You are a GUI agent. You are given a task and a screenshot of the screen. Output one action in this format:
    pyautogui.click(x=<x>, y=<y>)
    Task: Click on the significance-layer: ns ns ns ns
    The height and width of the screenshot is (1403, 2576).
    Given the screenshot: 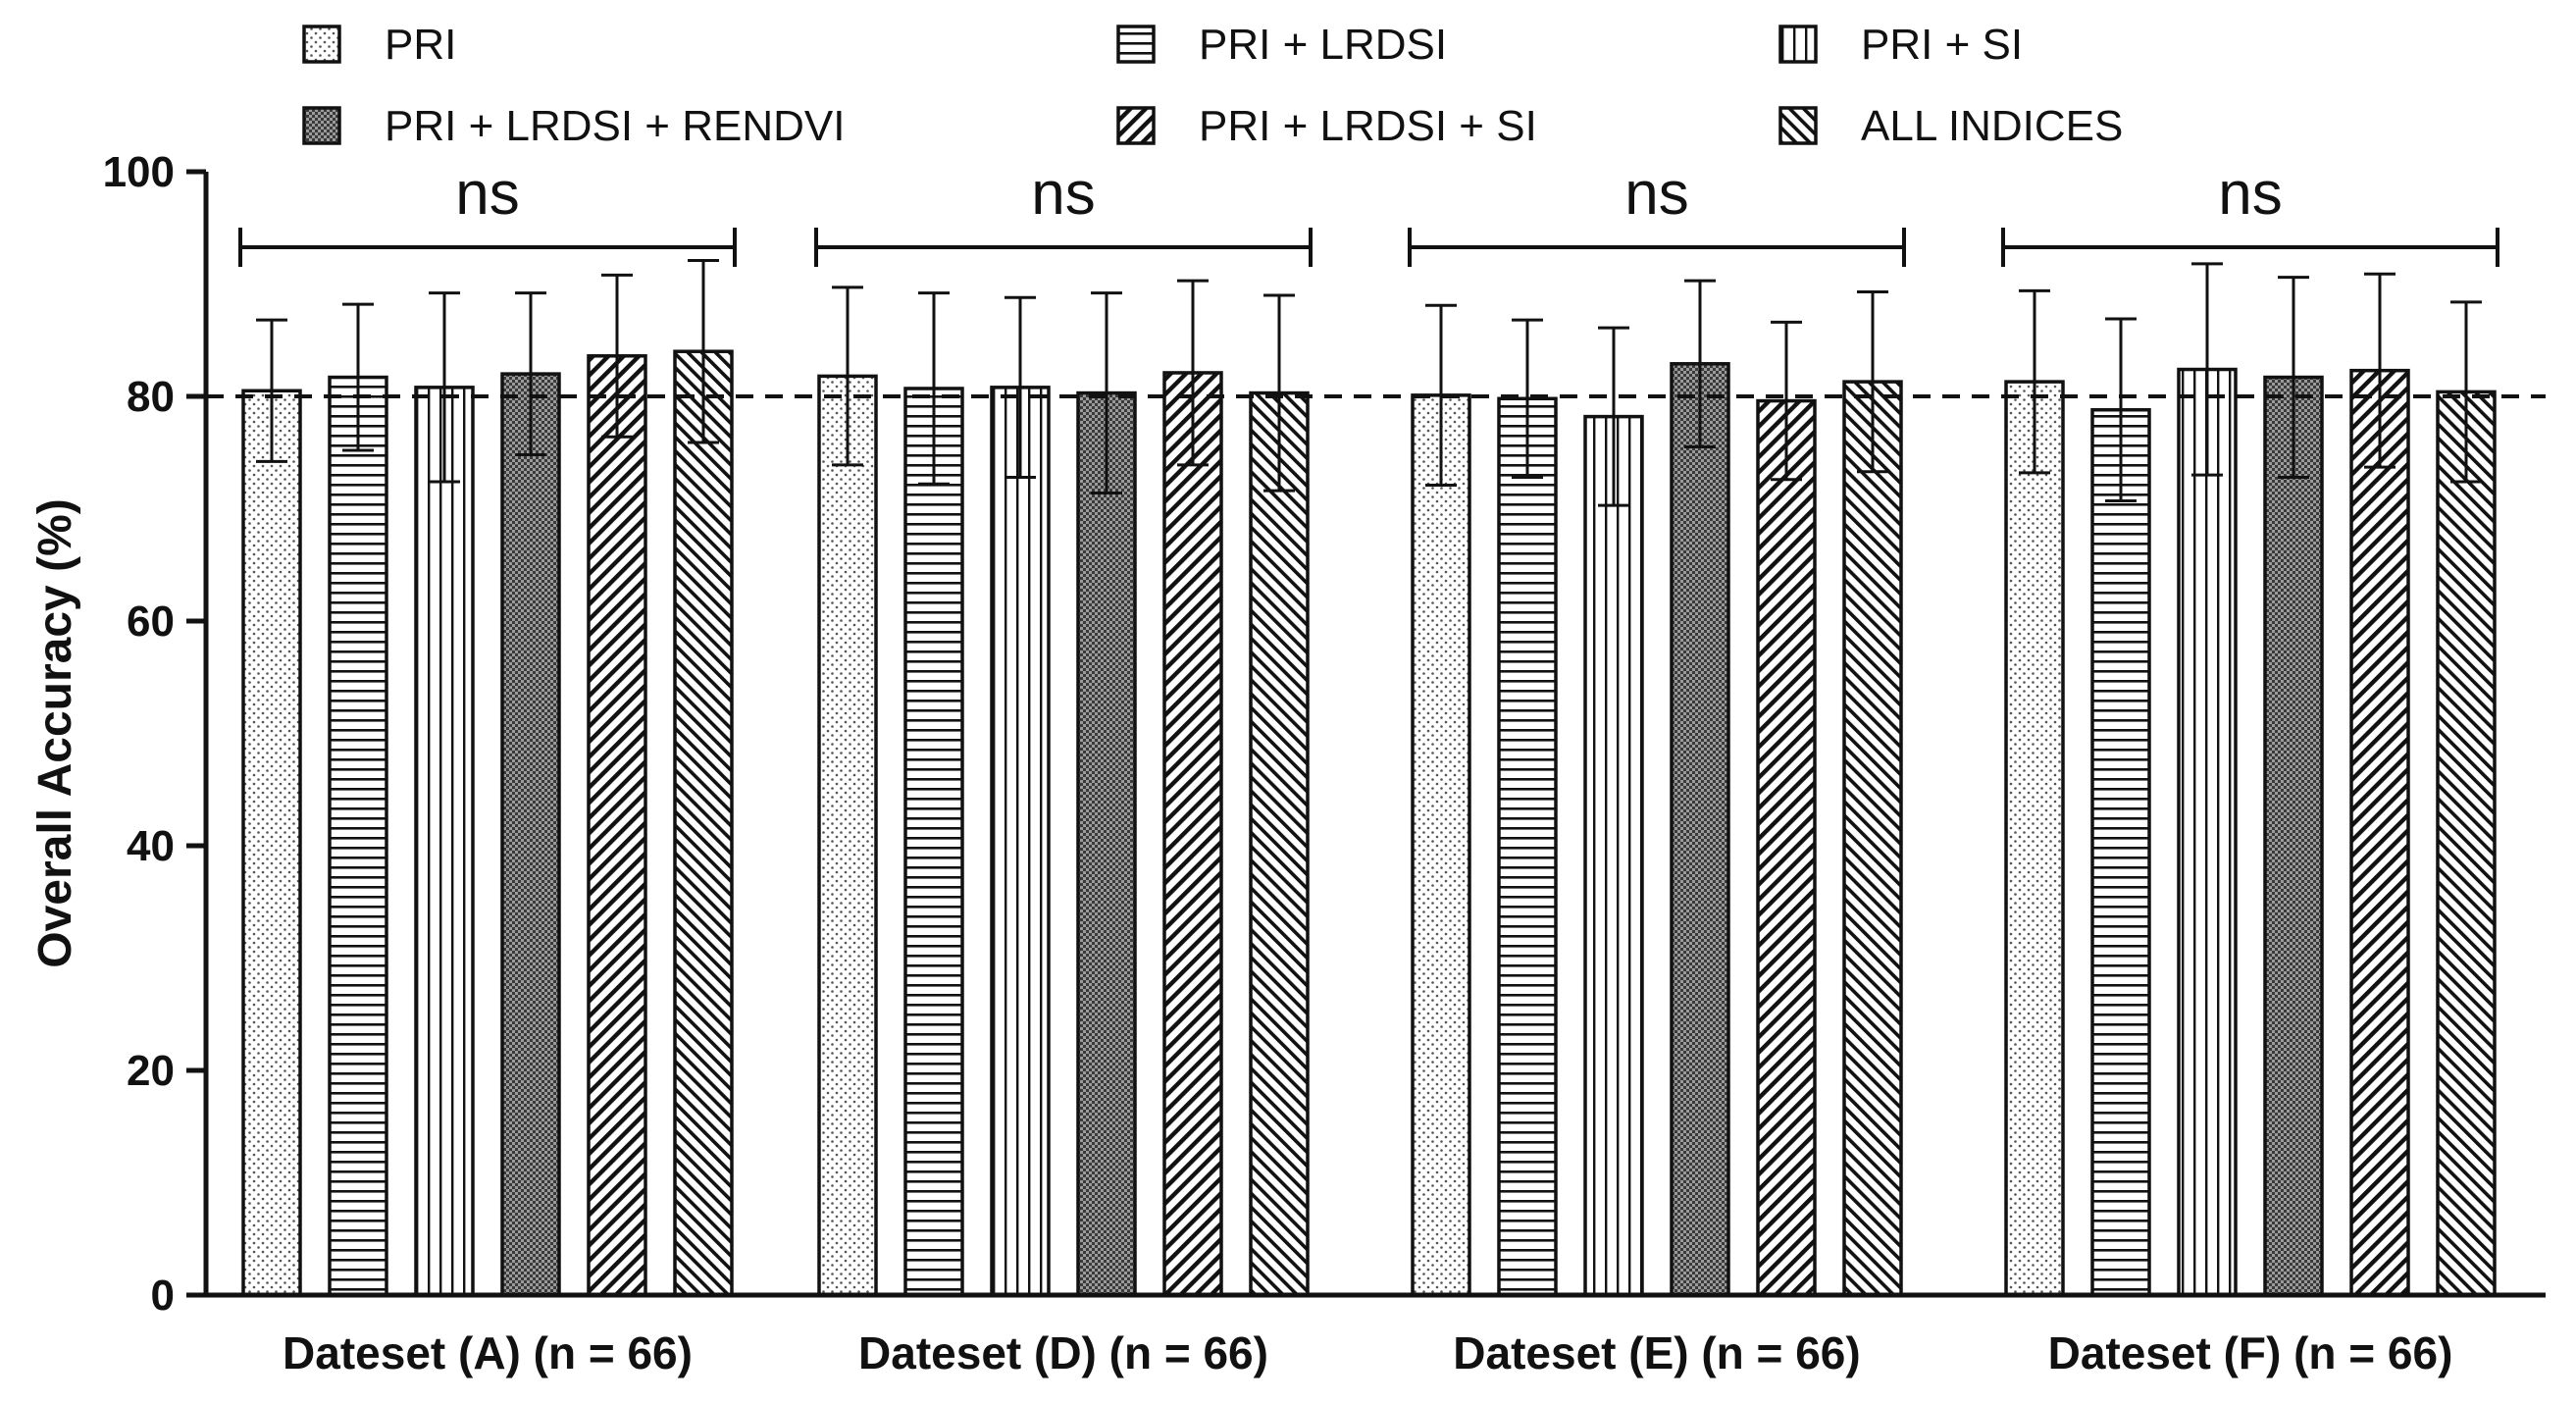 What is the action you would take?
    pyautogui.click(x=1368, y=214)
    